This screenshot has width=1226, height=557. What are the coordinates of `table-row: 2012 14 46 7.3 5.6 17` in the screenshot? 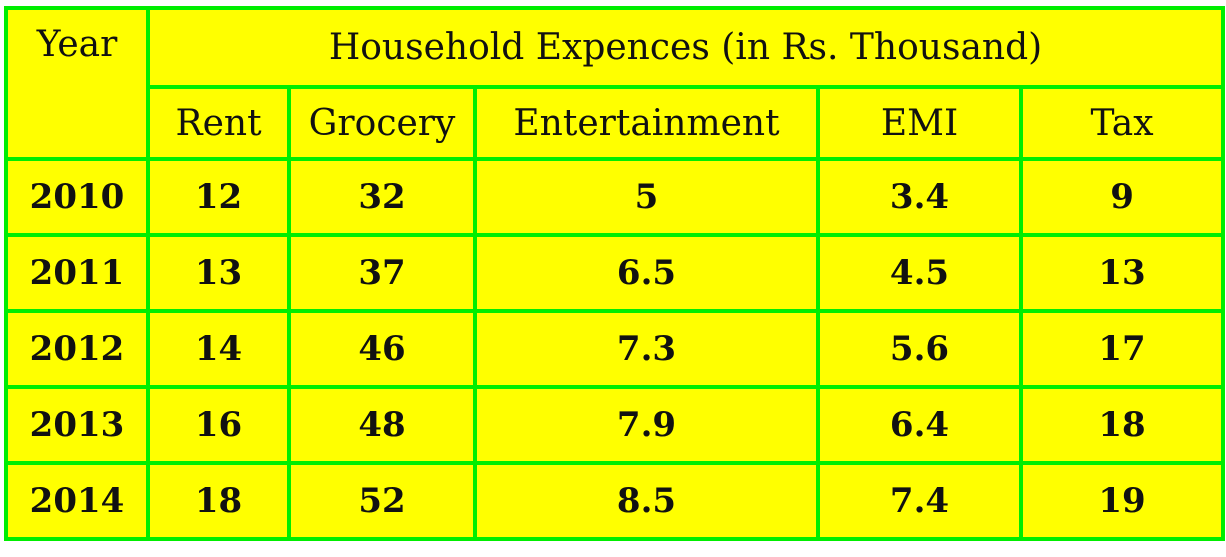 It's located at (615, 349).